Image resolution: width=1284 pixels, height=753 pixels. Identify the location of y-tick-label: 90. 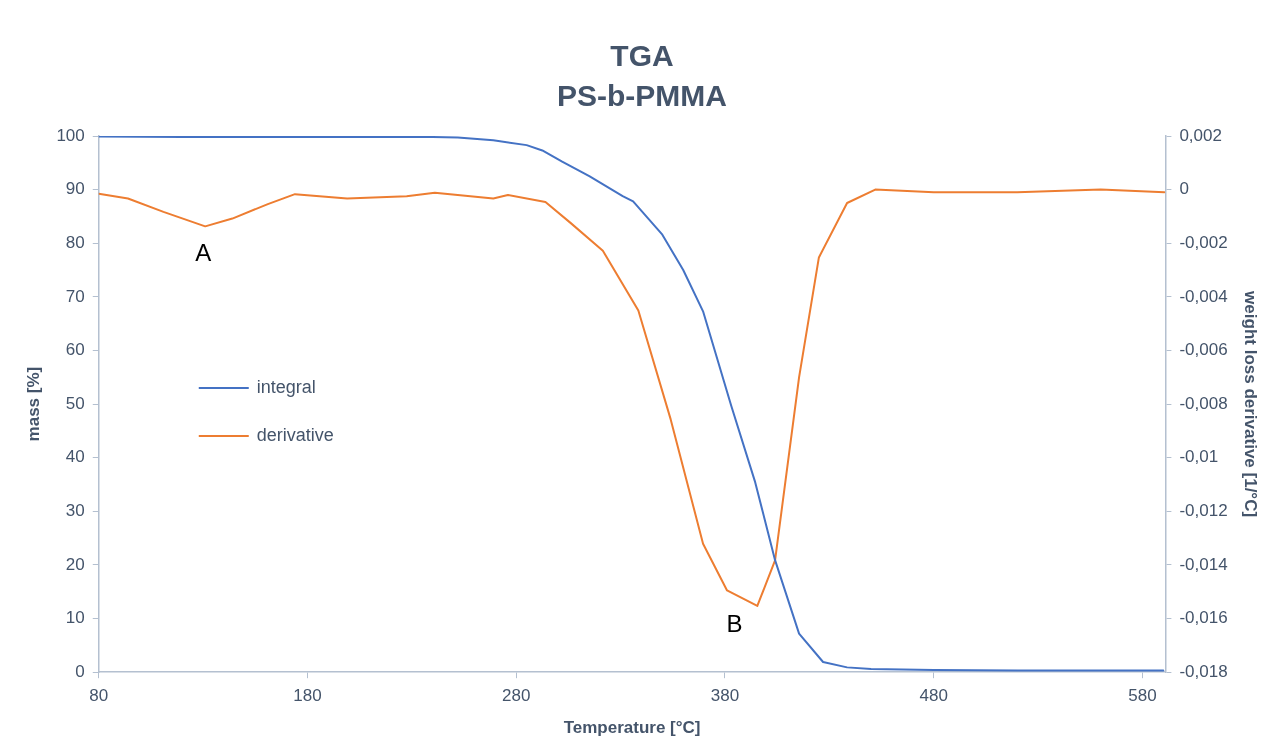
(75, 189).